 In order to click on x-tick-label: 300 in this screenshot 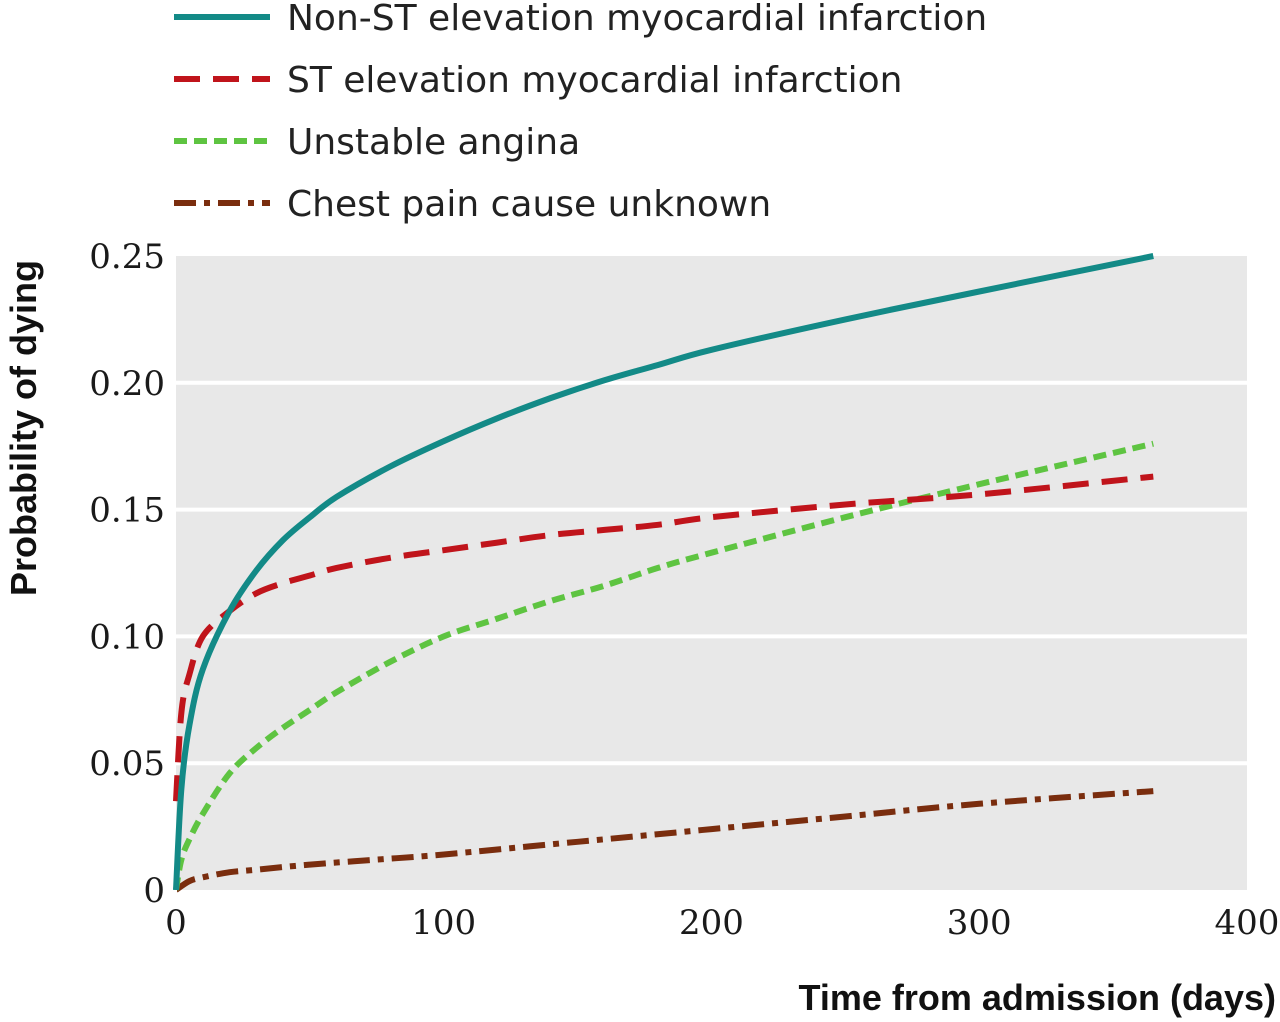, I will do `click(979, 923)`.